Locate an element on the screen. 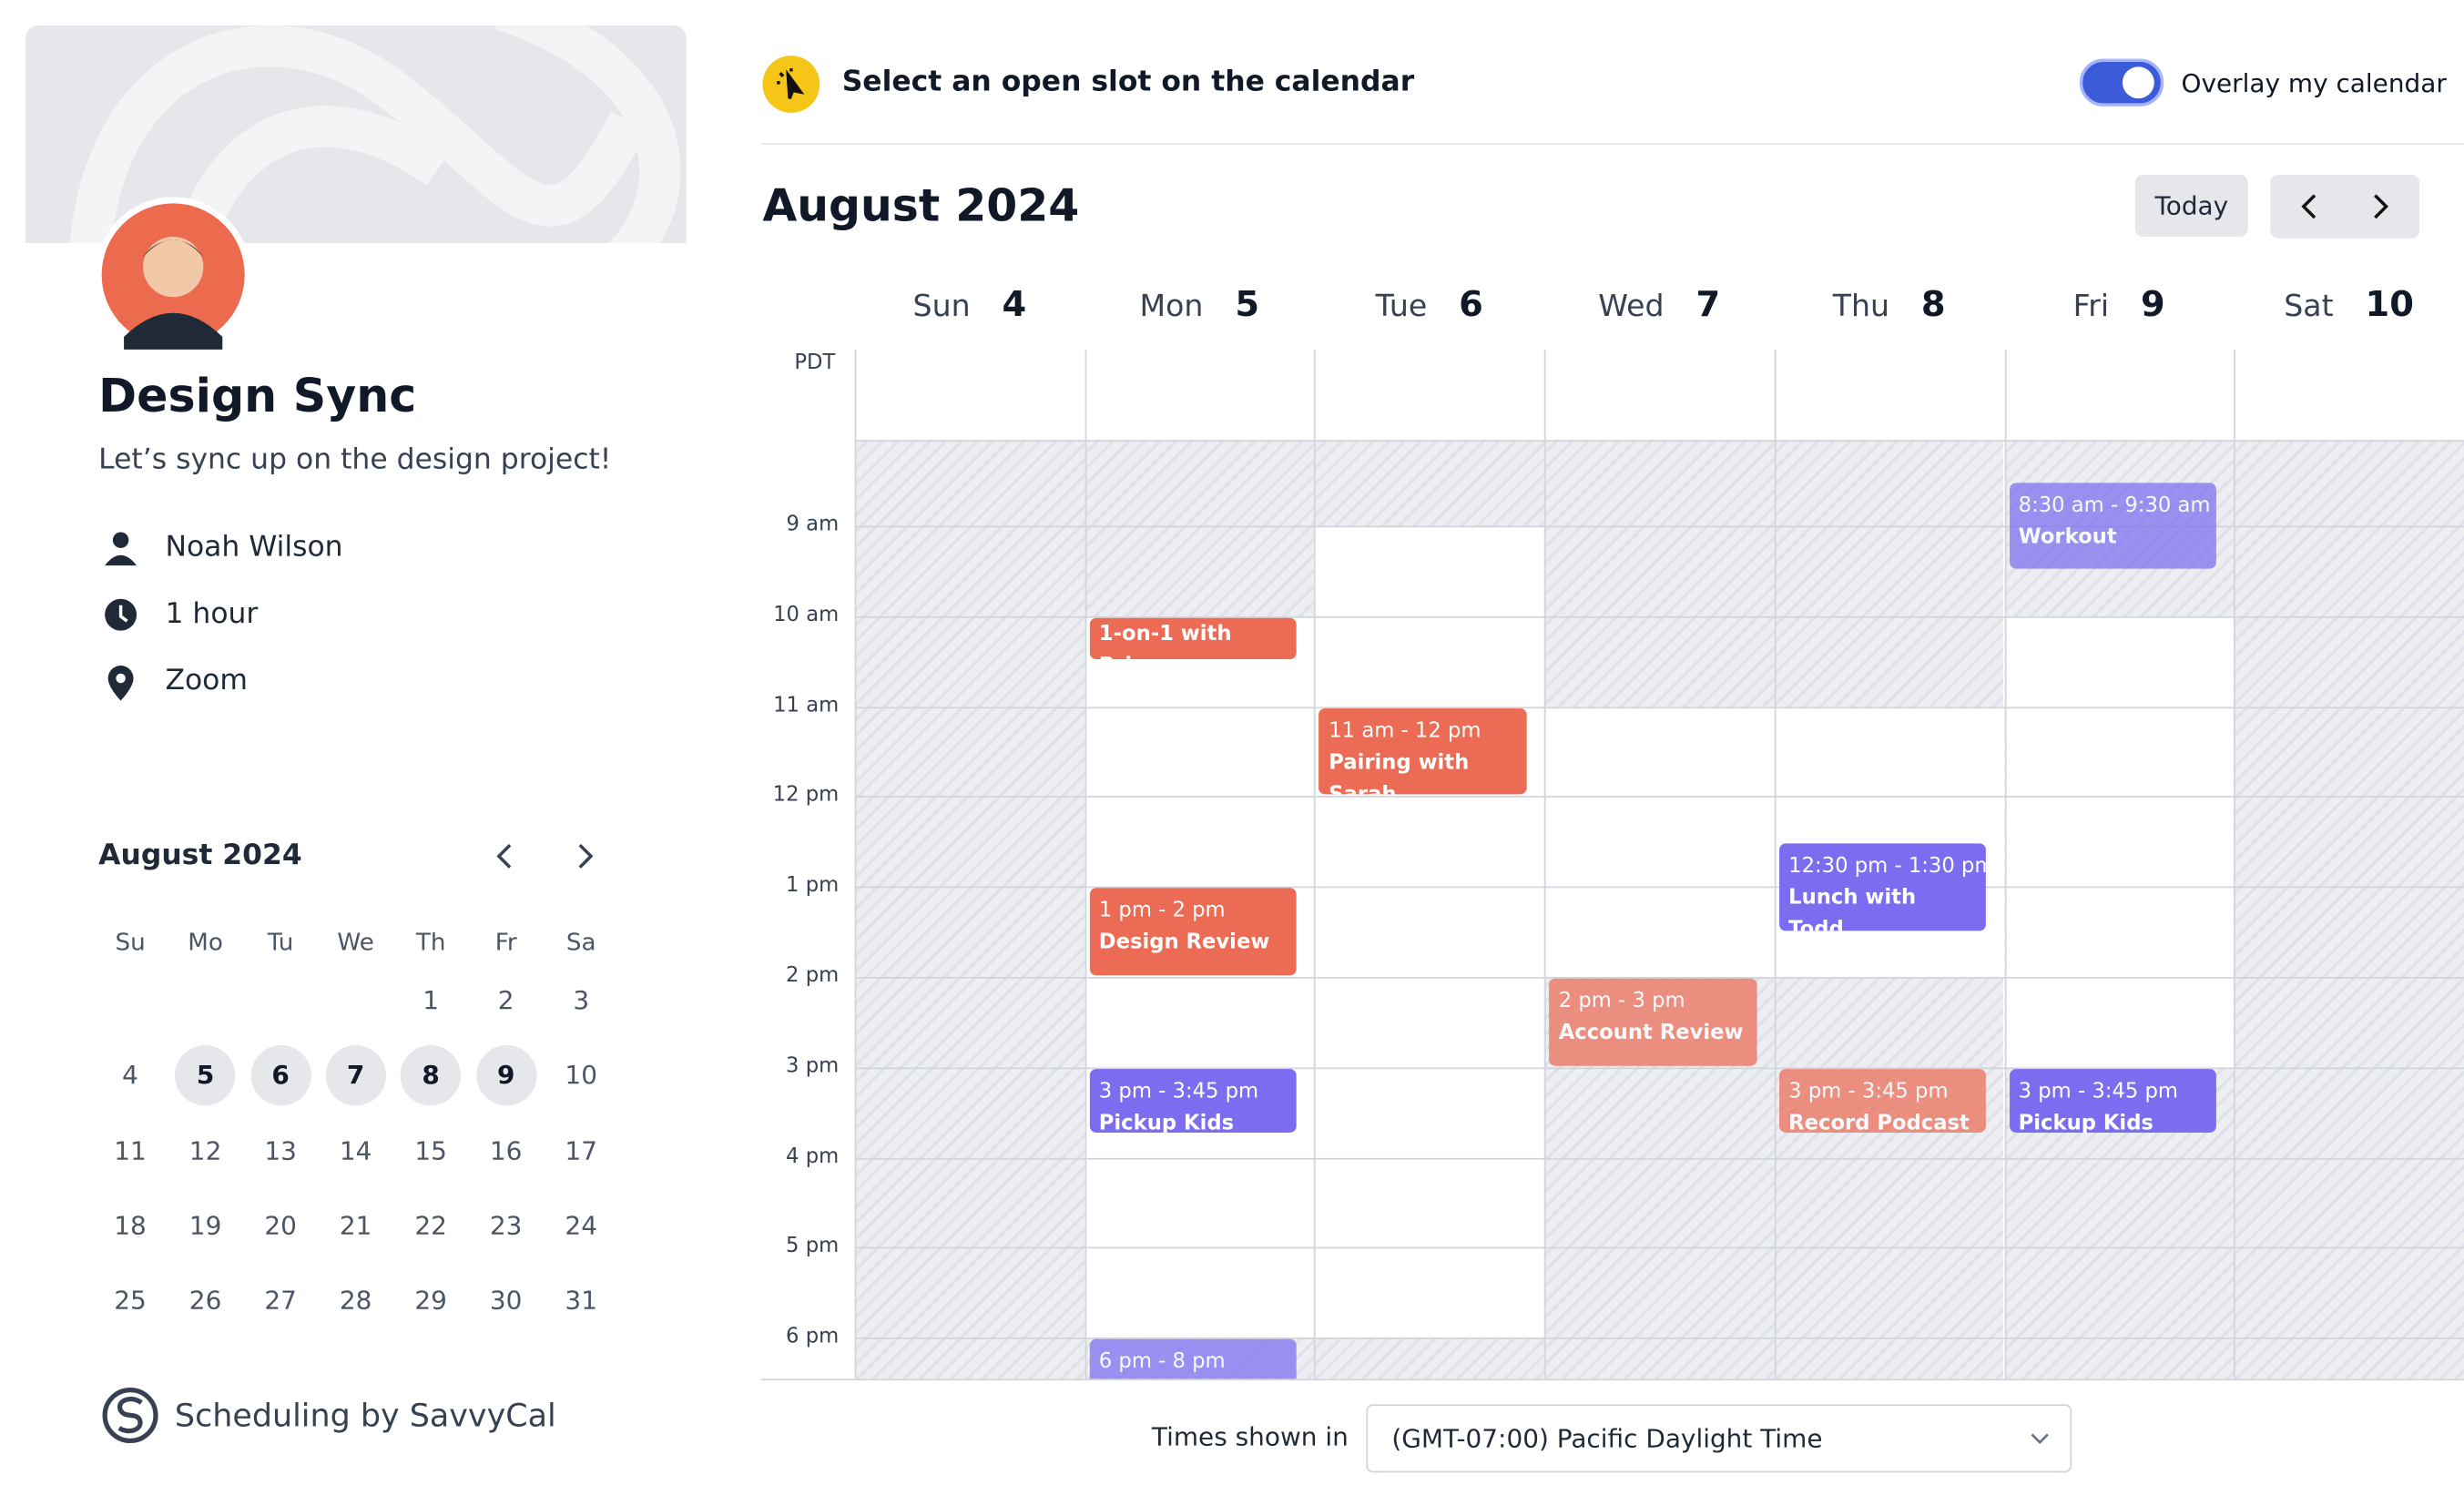  hour-label: 3 pm is located at coordinates (813, 1066).